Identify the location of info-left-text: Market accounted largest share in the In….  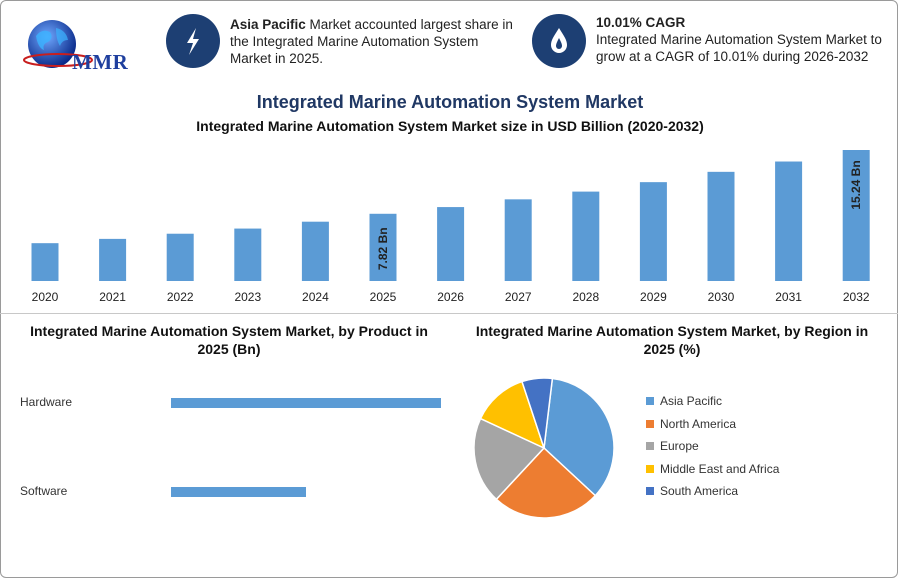
(371, 41).